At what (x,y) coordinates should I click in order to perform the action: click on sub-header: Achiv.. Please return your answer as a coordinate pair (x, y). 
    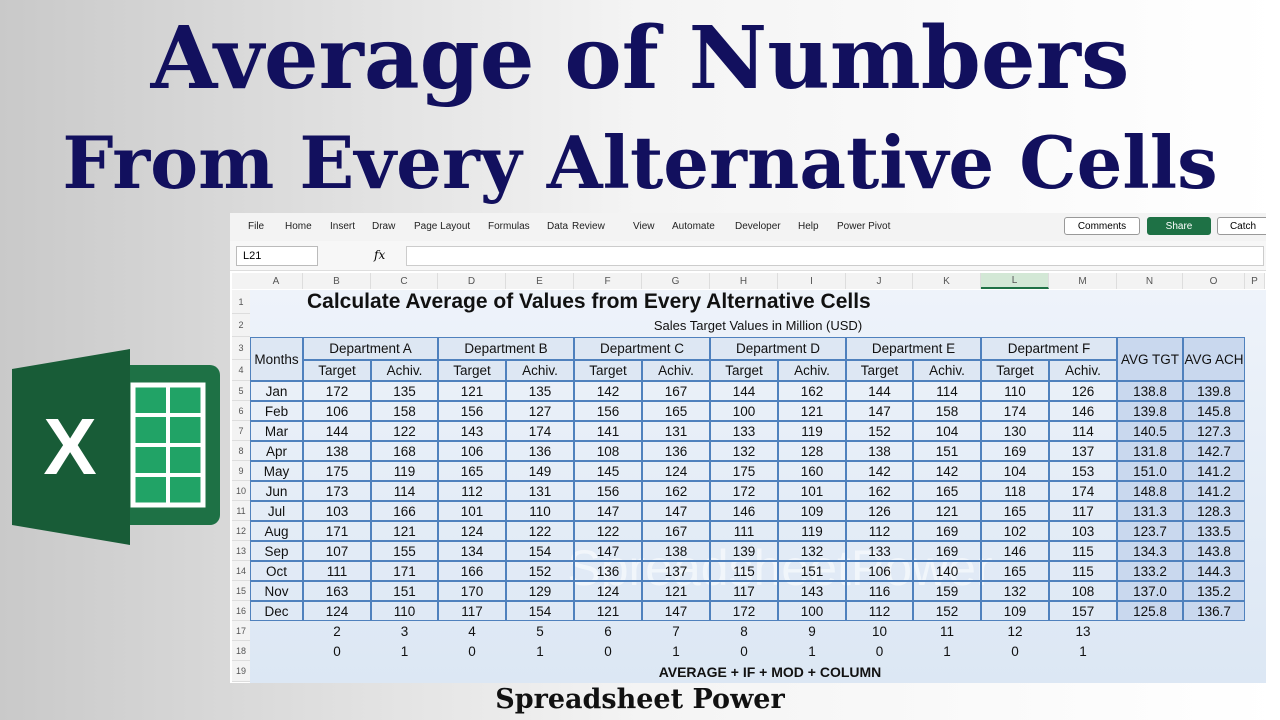
    Looking at the image, I should click on (1083, 370).